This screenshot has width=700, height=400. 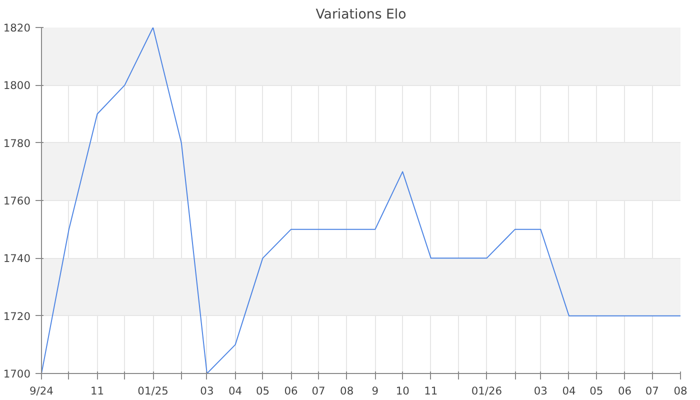 What do you see at coordinates (17, 28) in the screenshot?
I see `y-tick-label: 1820` at bounding box center [17, 28].